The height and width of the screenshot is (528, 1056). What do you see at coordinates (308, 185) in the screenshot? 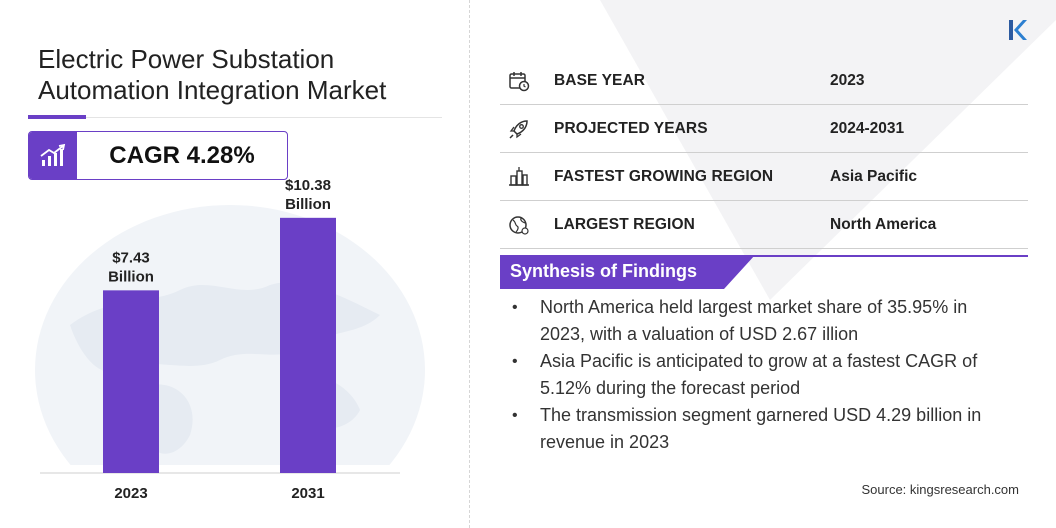
I see `bar-value-label: $10.38` at bounding box center [308, 185].